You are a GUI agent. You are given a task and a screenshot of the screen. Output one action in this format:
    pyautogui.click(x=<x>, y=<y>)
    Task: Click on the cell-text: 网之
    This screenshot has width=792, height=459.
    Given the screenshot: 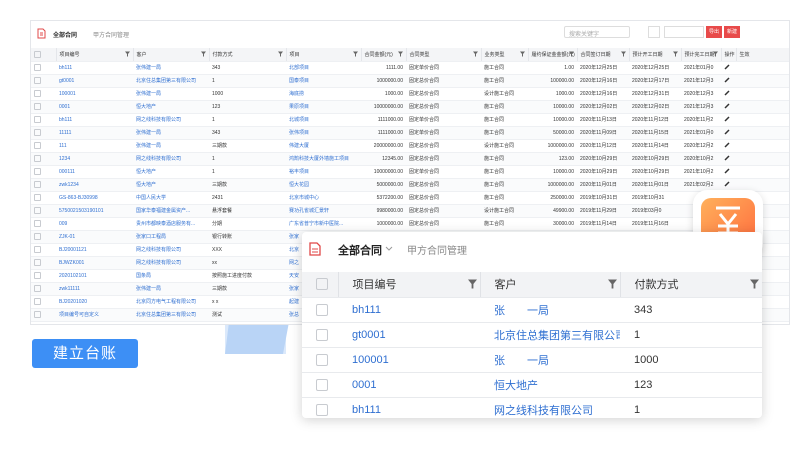 What is the action you would take?
    pyautogui.click(x=294, y=263)
    